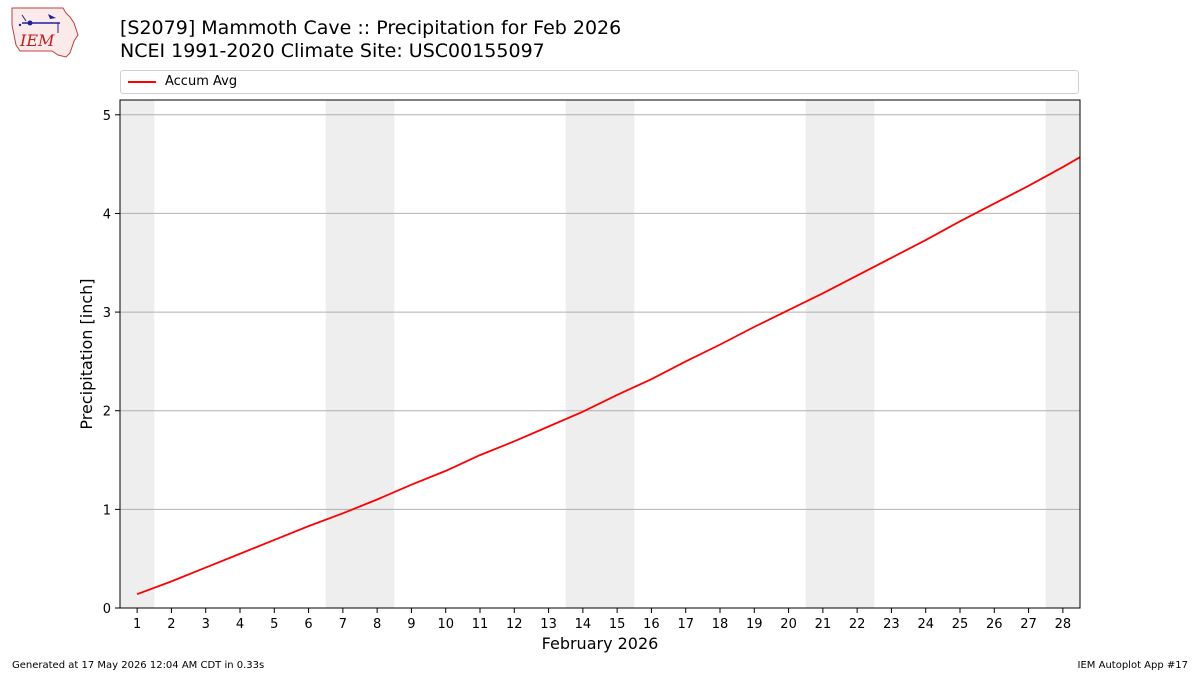 The height and width of the screenshot is (675, 1200). What do you see at coordinates (411, 624) in the screenshot?
I see `x-tick-label: 9` at bounding box center [411, 624].